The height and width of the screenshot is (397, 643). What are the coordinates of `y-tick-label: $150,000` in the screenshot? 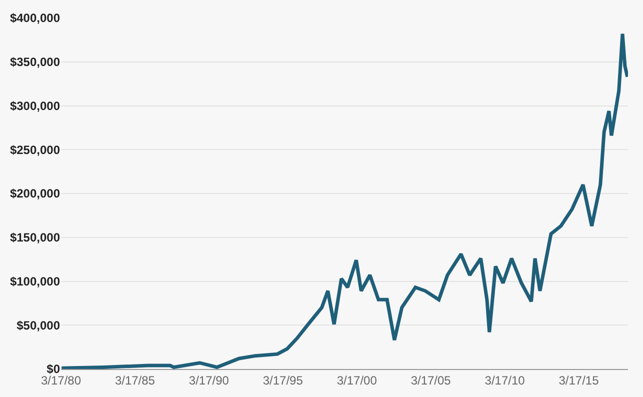 It's located at (35, 237).